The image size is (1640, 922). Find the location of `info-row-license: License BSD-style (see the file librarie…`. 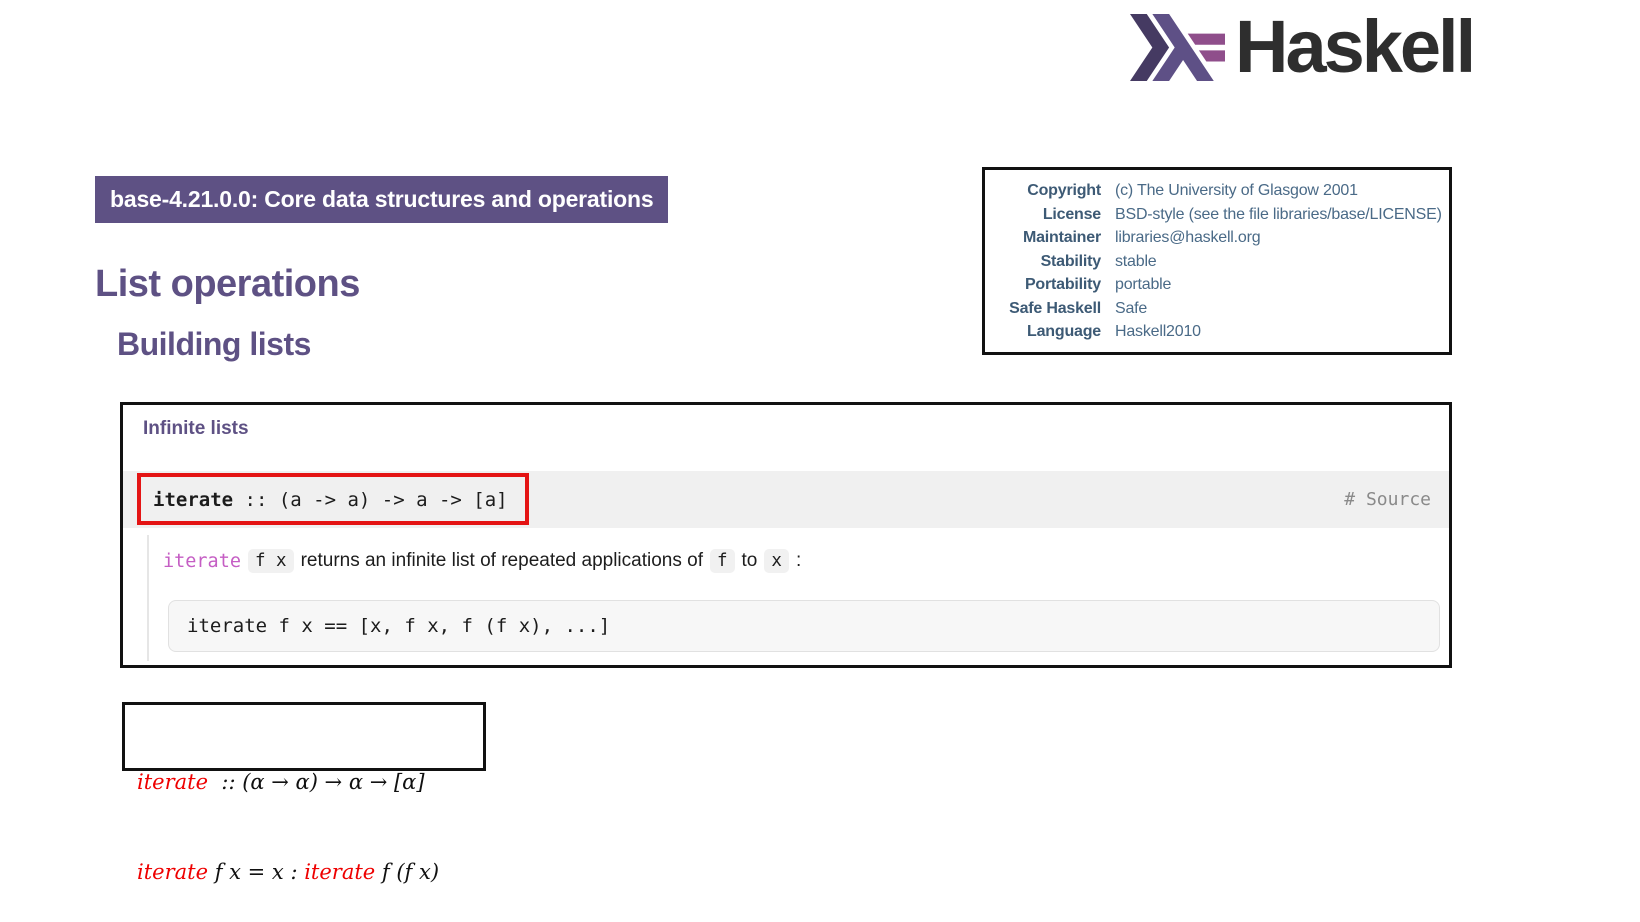

info-row-license: License BSD-style (see the file librarie… is located at coordinates (1219, 215).